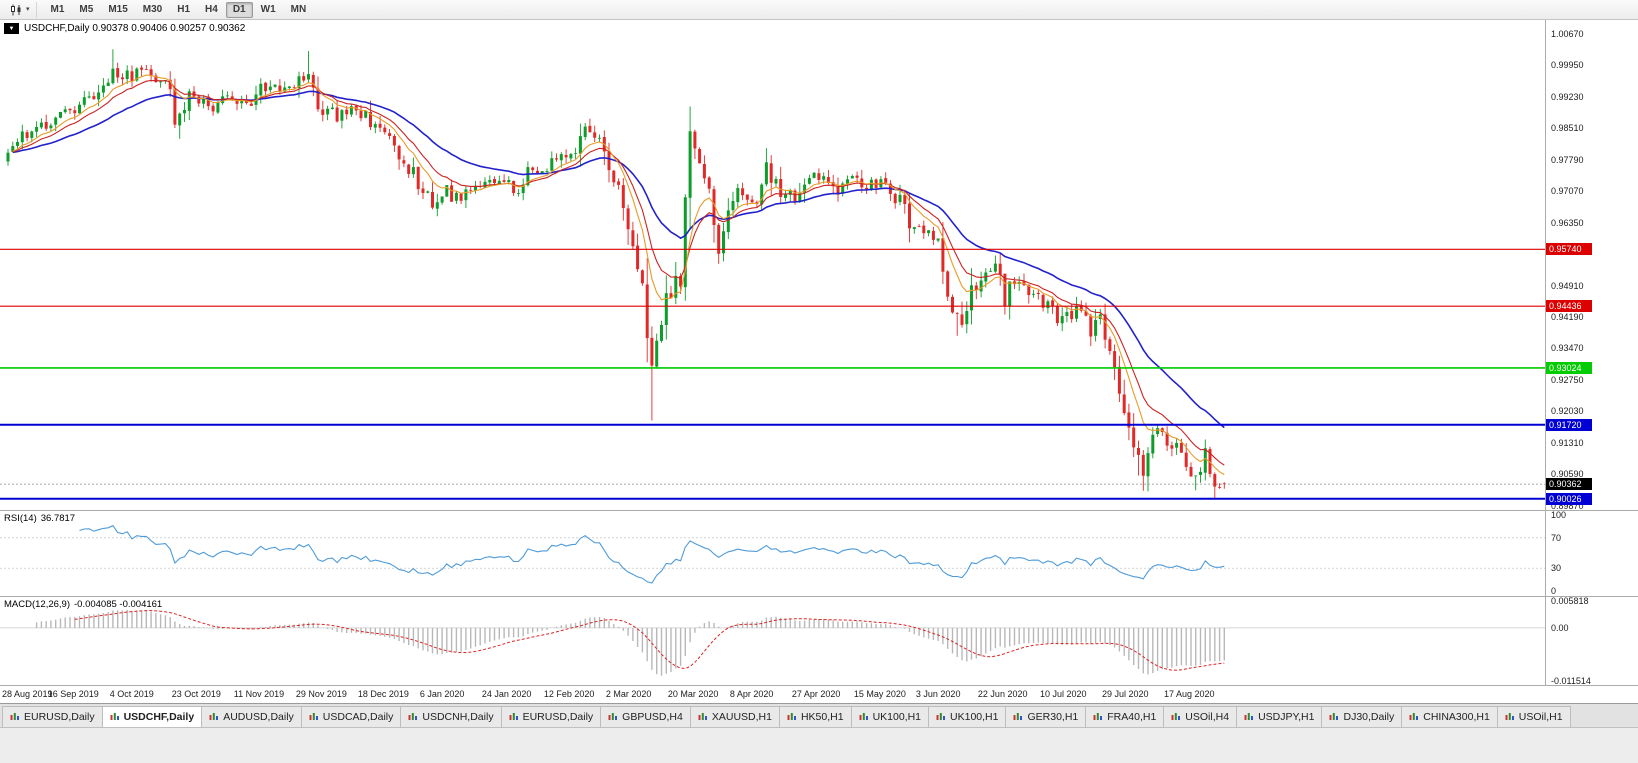 This screenshot has height=763, width=1638. What do you see at coordinates (1125, 694) in the screenshot?
I see `date-label: 29 Jul 2020` at bounding box center [1125, 694].